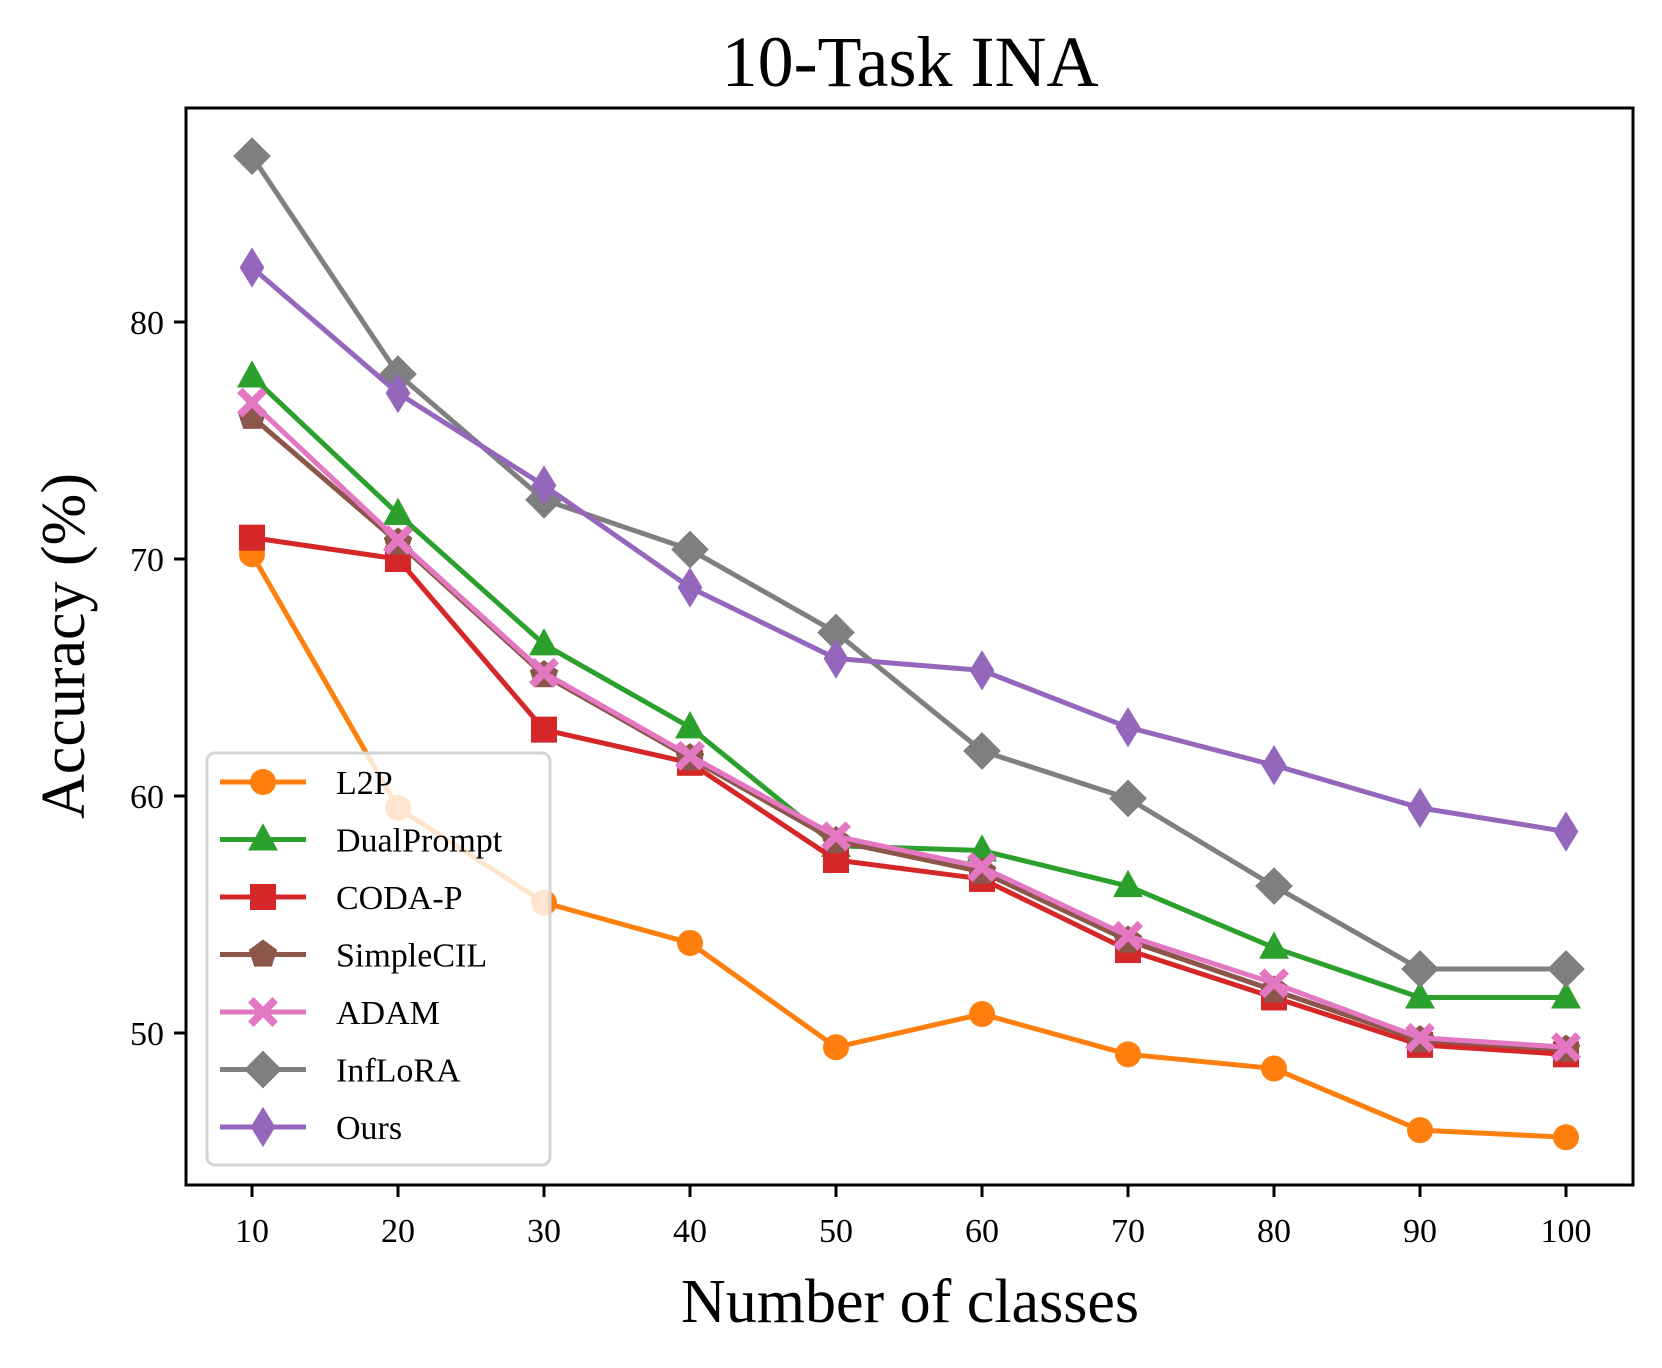  Describe the element at coordinates (982, 1231) in the screenshot. I see `x-tick-label: 60` at that location.